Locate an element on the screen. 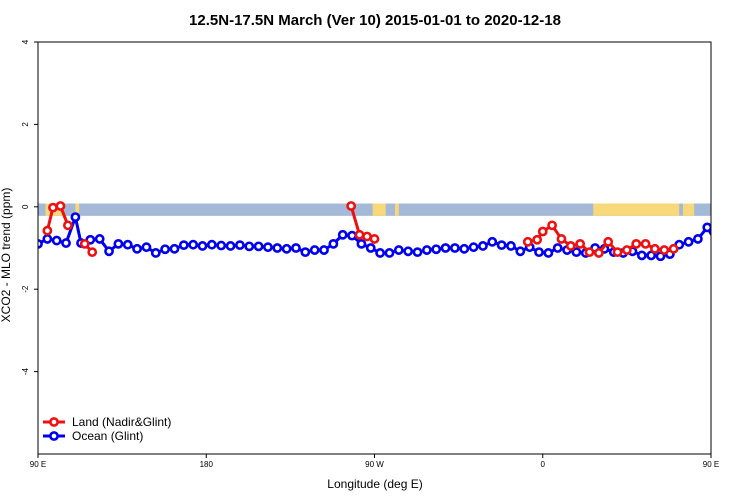 This screenshot has width=750, height=500. legend-label: Land (Nadir&Glint) is located at coordinates (121, 422).